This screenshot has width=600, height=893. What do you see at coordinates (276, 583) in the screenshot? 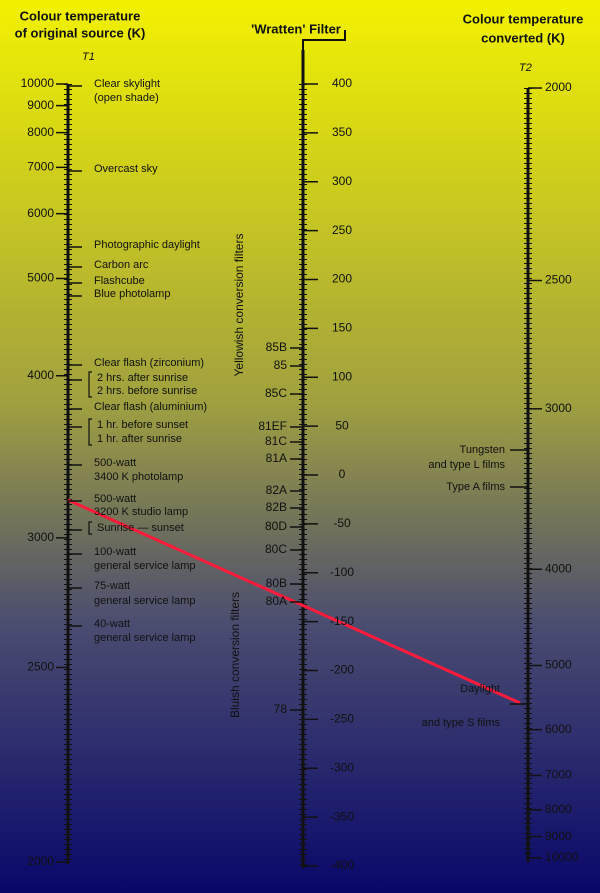
I see `filter-label: 80B` at bounding box center [276, 583].